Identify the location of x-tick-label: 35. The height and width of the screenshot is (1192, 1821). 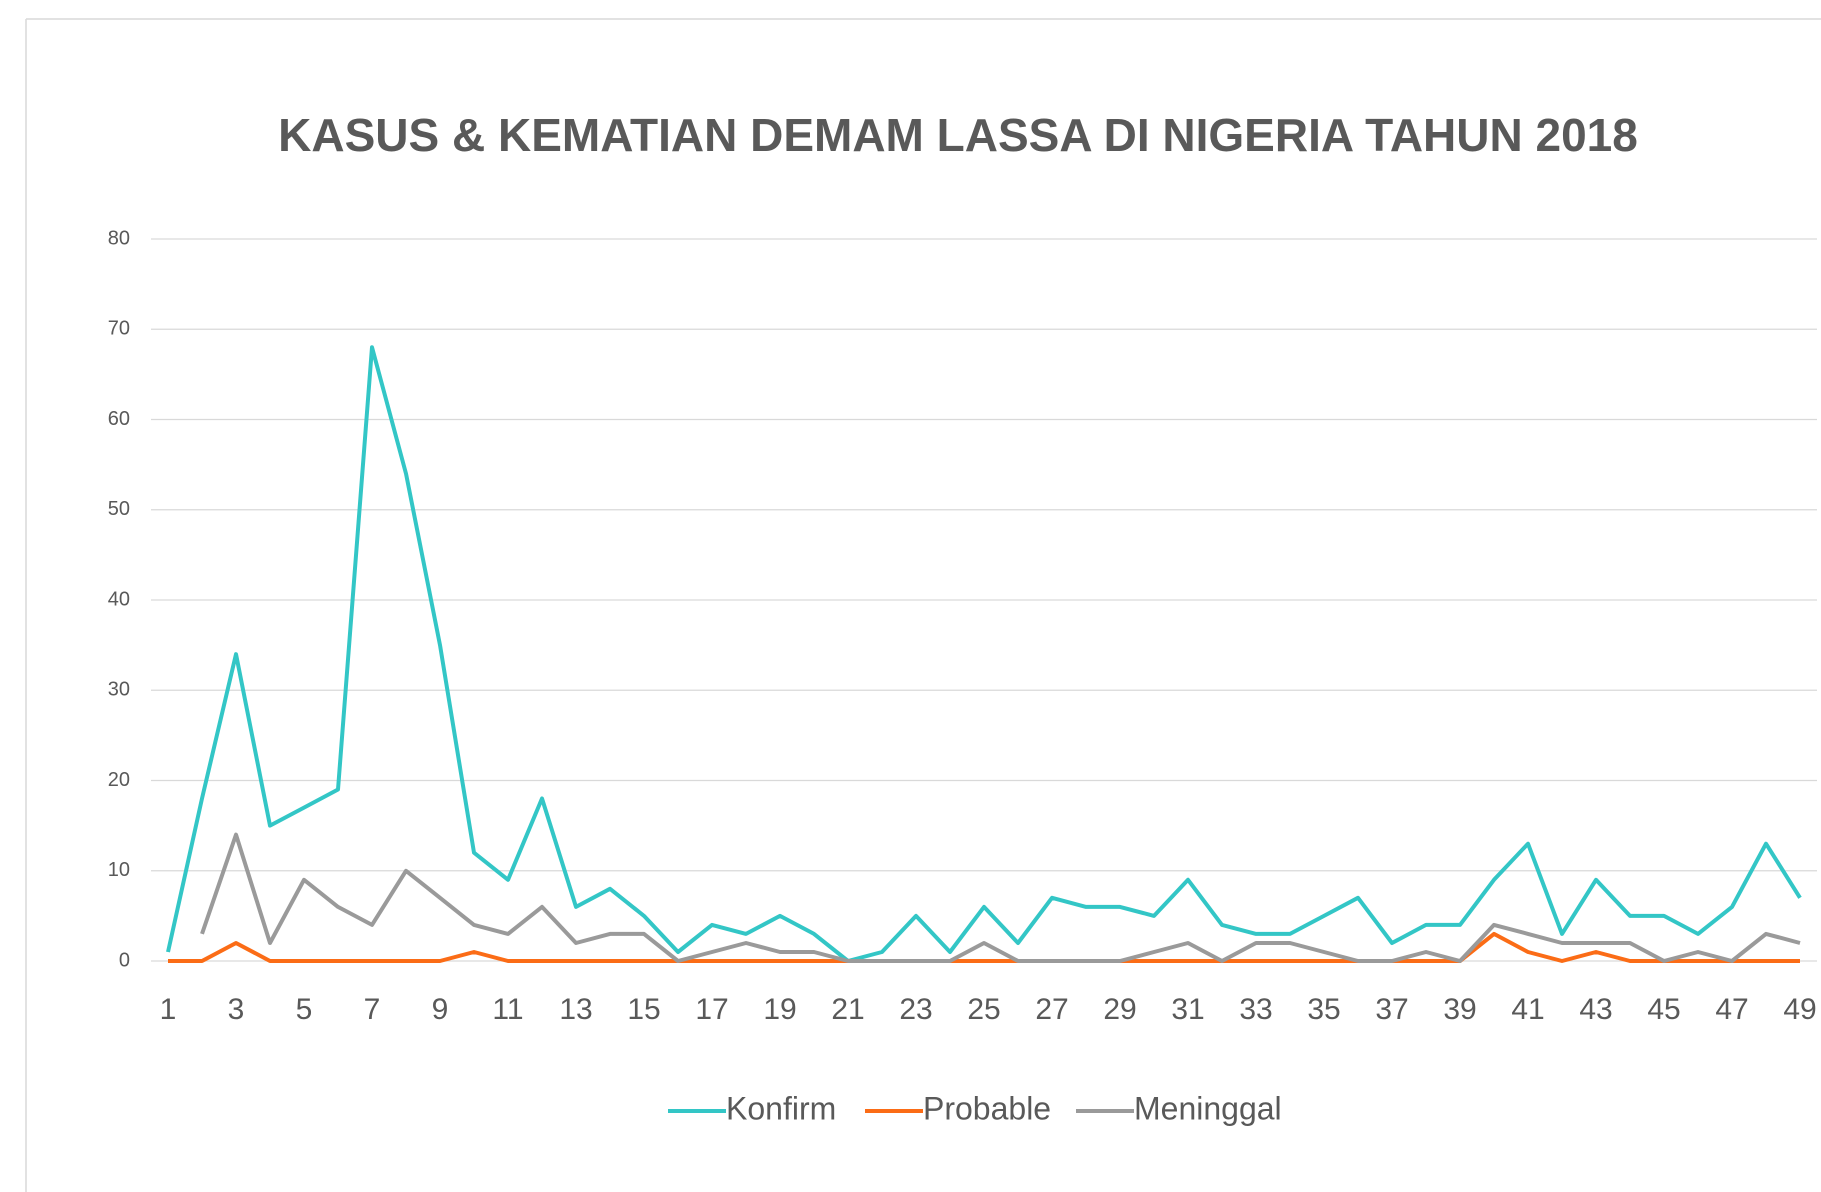
(1323, 1009).